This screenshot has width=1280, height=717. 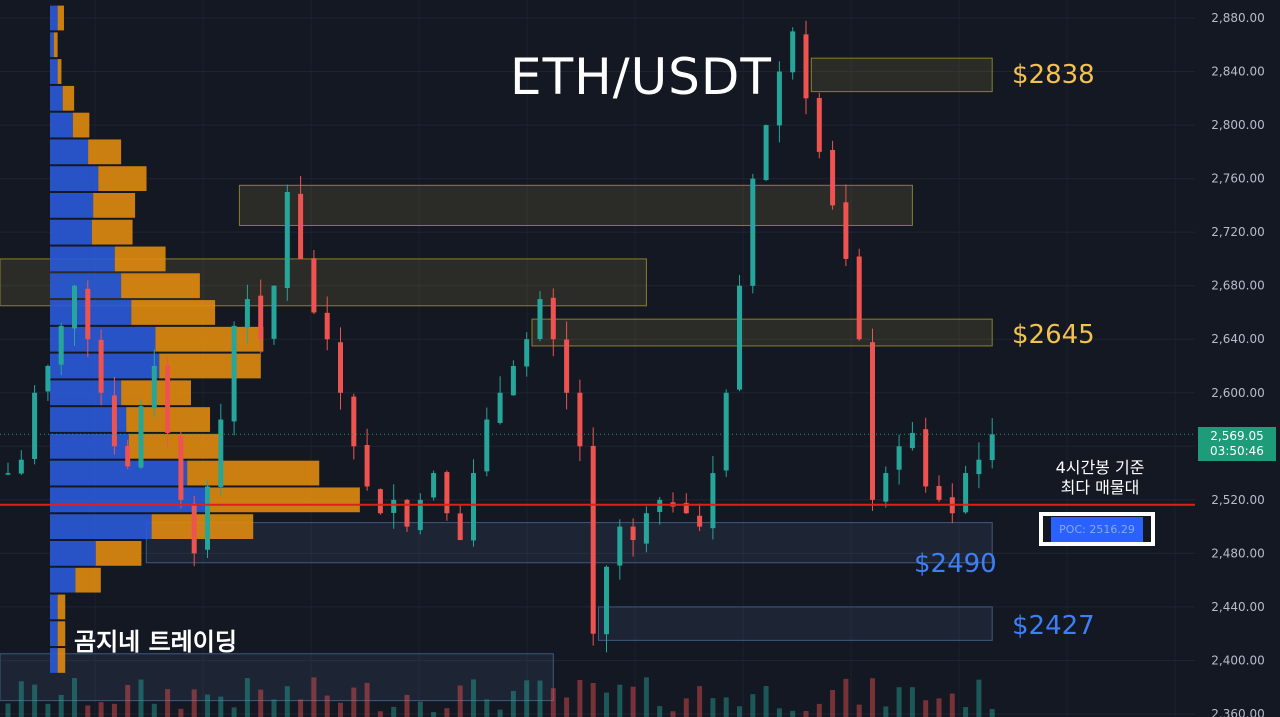 What do you see at coordinates (1100, 467) in the screenshot?
I see `poc-annotation-line1: 4시간봉 기준` at bounding box center [1100, 467].